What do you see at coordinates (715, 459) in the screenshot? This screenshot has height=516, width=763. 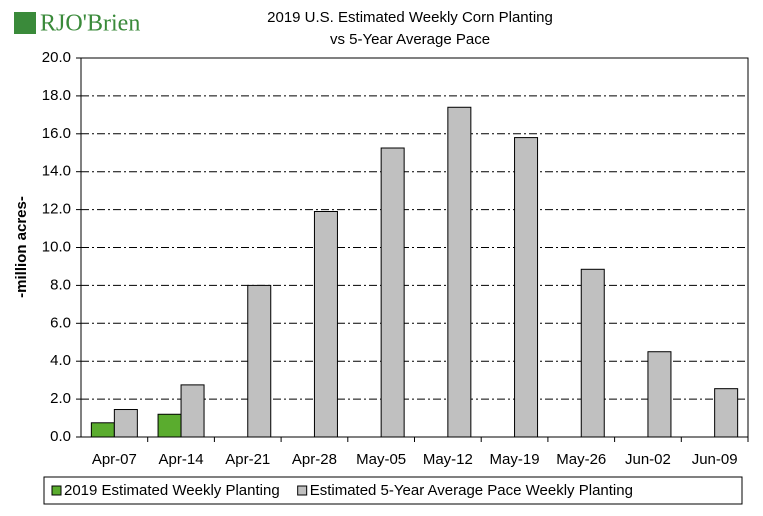 I see `x-tick-label: Jun-09` at bounding box center [715, 459].